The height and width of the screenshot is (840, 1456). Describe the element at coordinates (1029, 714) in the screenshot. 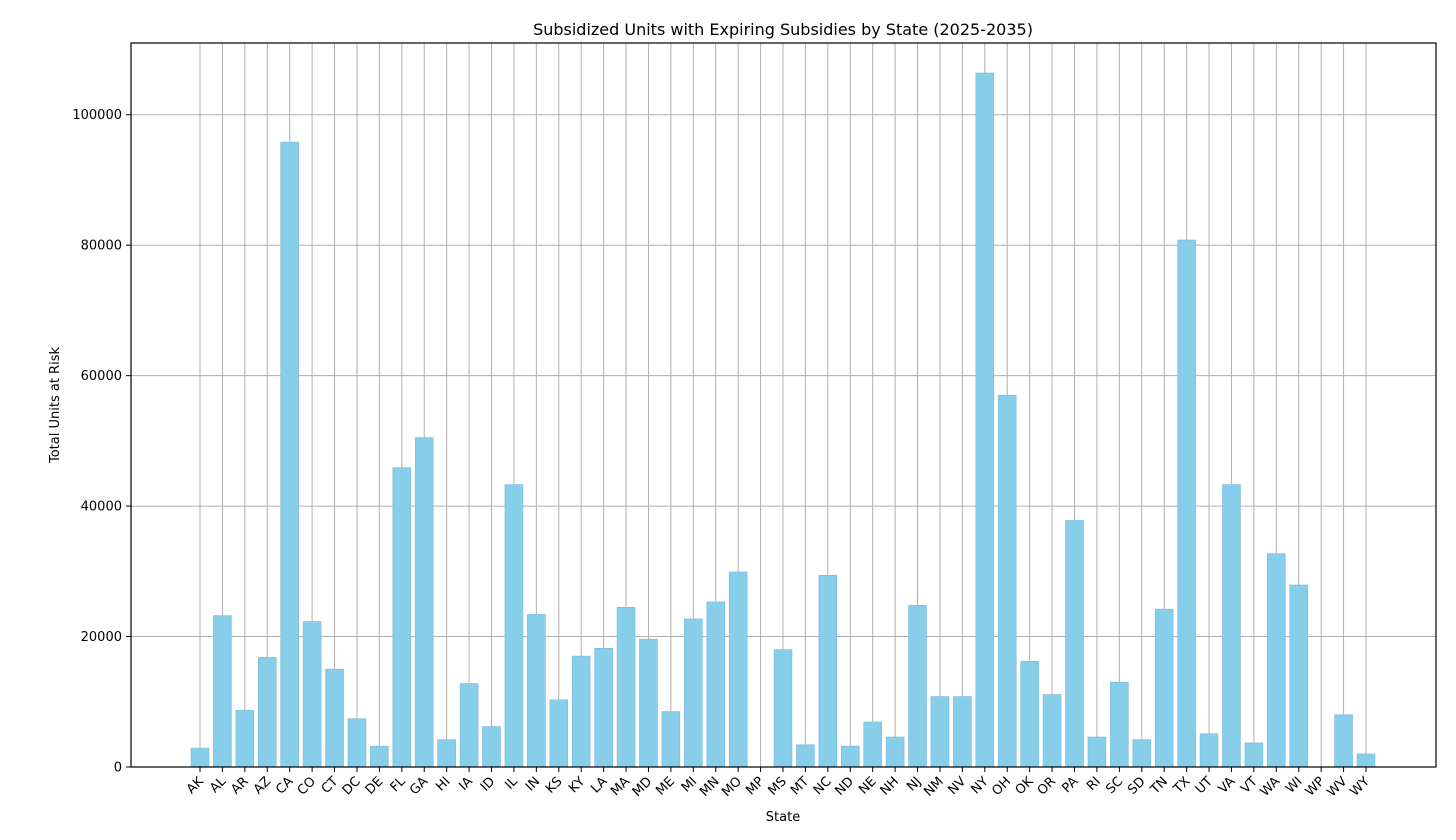

I see `bar-ok` at that location.